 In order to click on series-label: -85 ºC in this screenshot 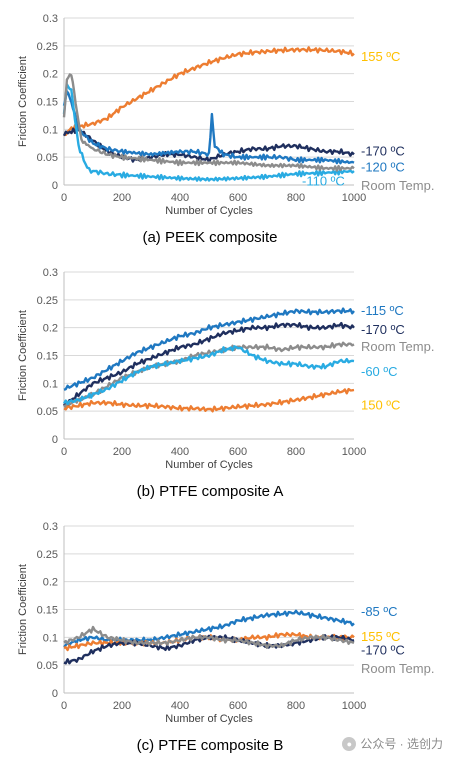, I will do `click(379, 611)`.